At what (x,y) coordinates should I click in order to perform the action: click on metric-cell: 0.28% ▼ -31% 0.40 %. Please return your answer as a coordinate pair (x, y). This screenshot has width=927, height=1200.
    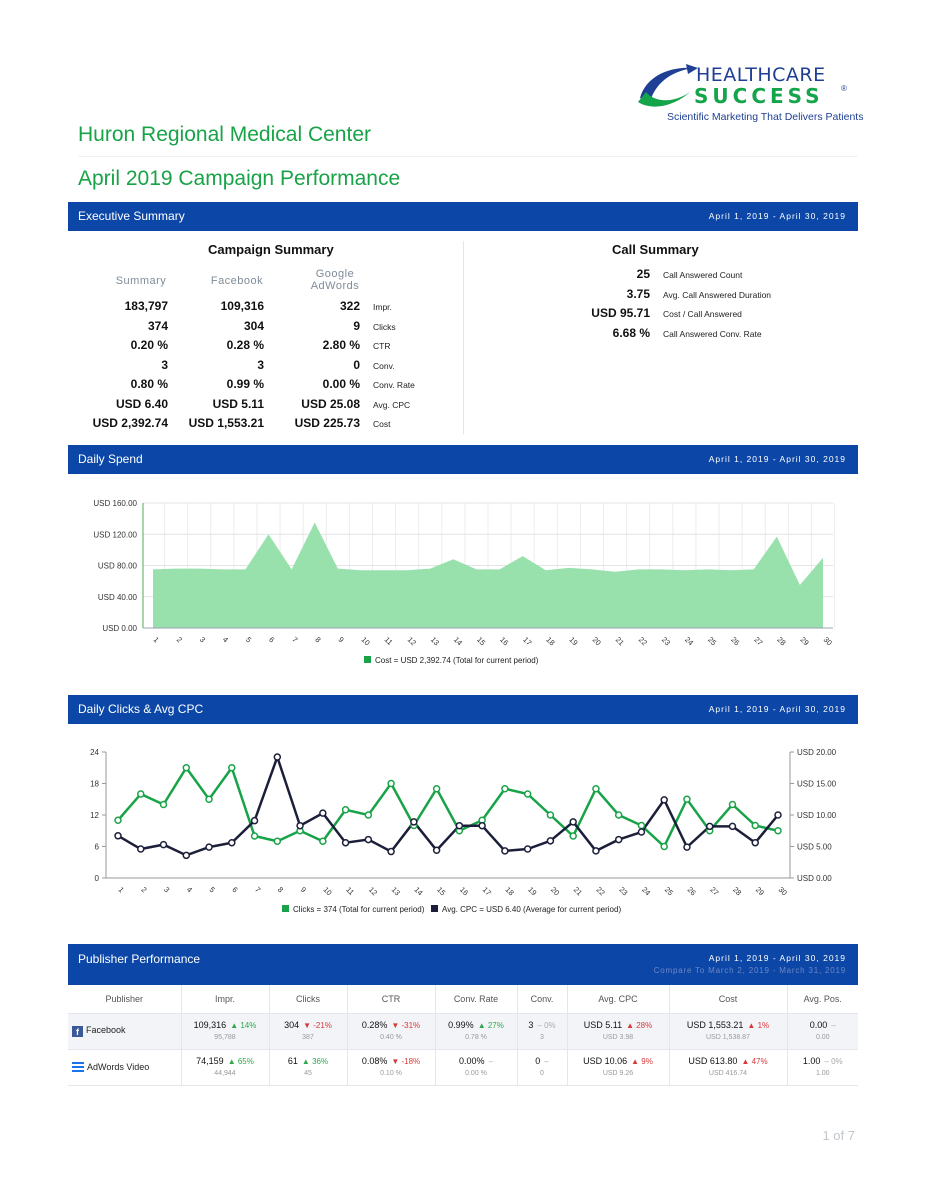
    Looking at the image, I should click on (391, 1031).